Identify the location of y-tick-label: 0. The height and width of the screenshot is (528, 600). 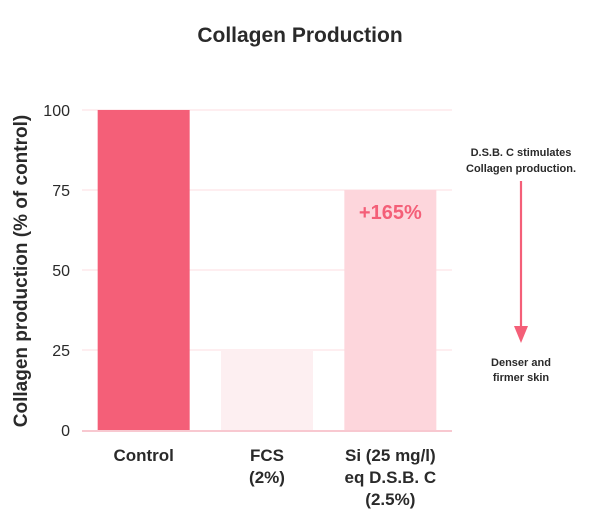
(65, 431).